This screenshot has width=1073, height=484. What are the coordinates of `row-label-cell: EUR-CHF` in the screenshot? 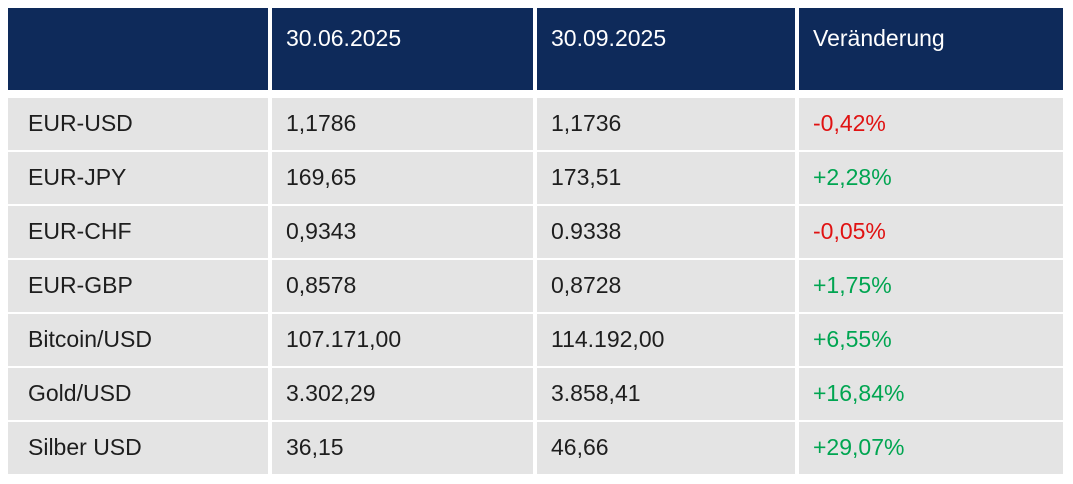 It's located at (138, 232).